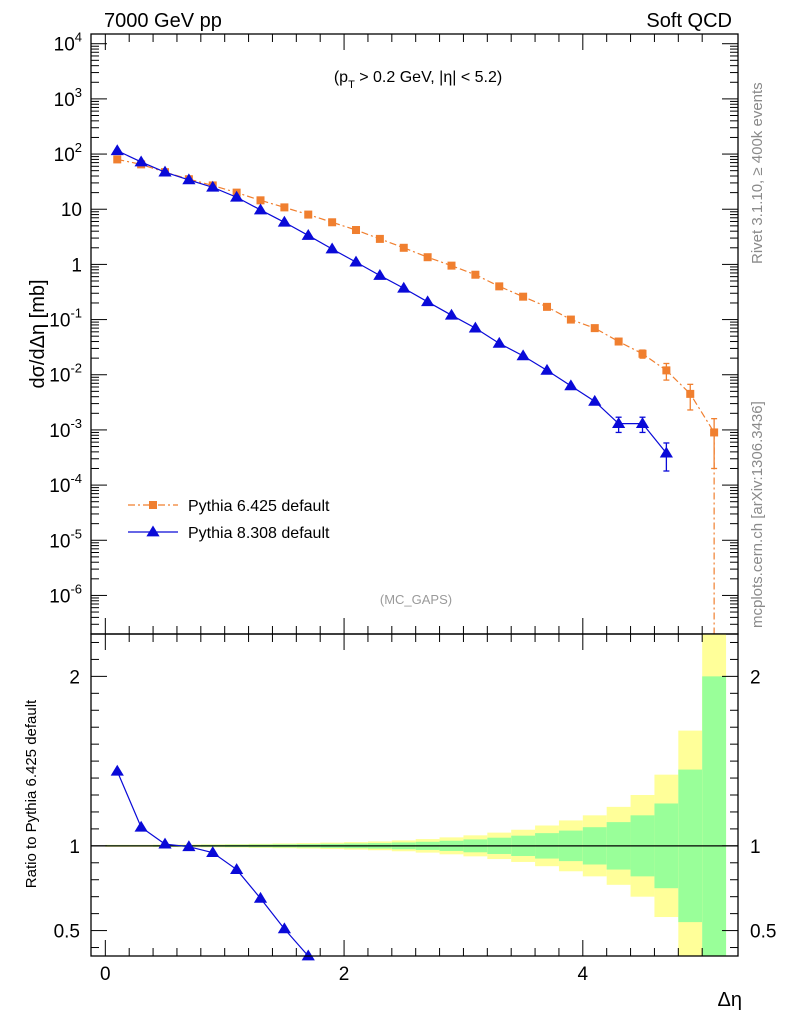  What do you see at coordinates (344, 974) in the screenshot?
I see `x-tick-label: 2` at bounding box center [344, 974].